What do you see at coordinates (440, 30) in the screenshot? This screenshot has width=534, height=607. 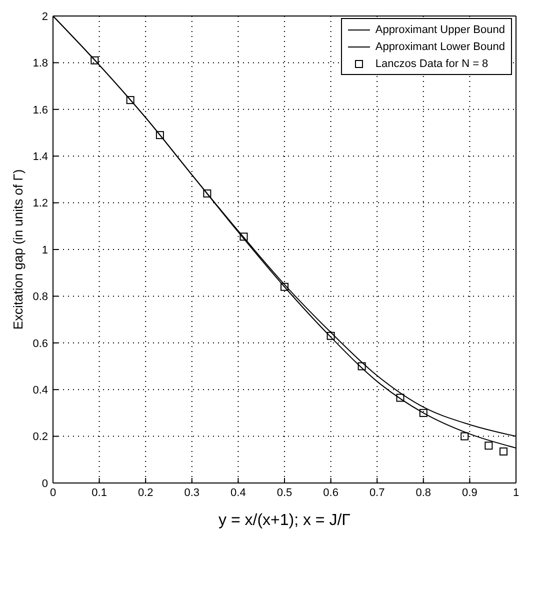 I see `legend-label: Approximant Upper Bound` at bounding box center [440, 30].